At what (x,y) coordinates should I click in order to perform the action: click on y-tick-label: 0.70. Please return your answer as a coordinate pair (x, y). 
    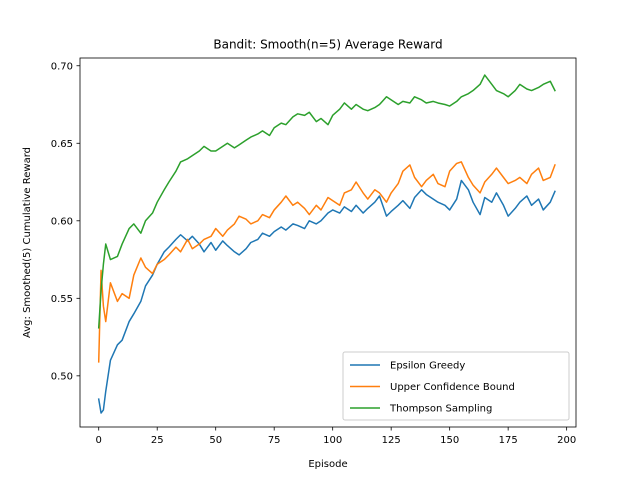
    Looking at the image, I should click on (62, 66).